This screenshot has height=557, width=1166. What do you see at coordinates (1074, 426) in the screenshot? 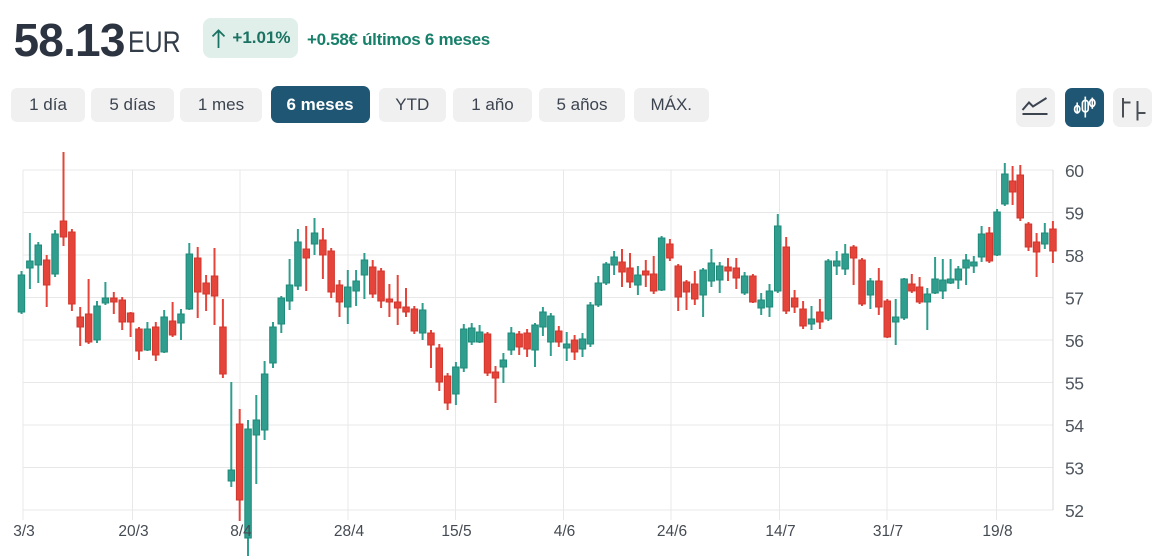
I see `svg-text: 54` at bounding box center [1074, 426].